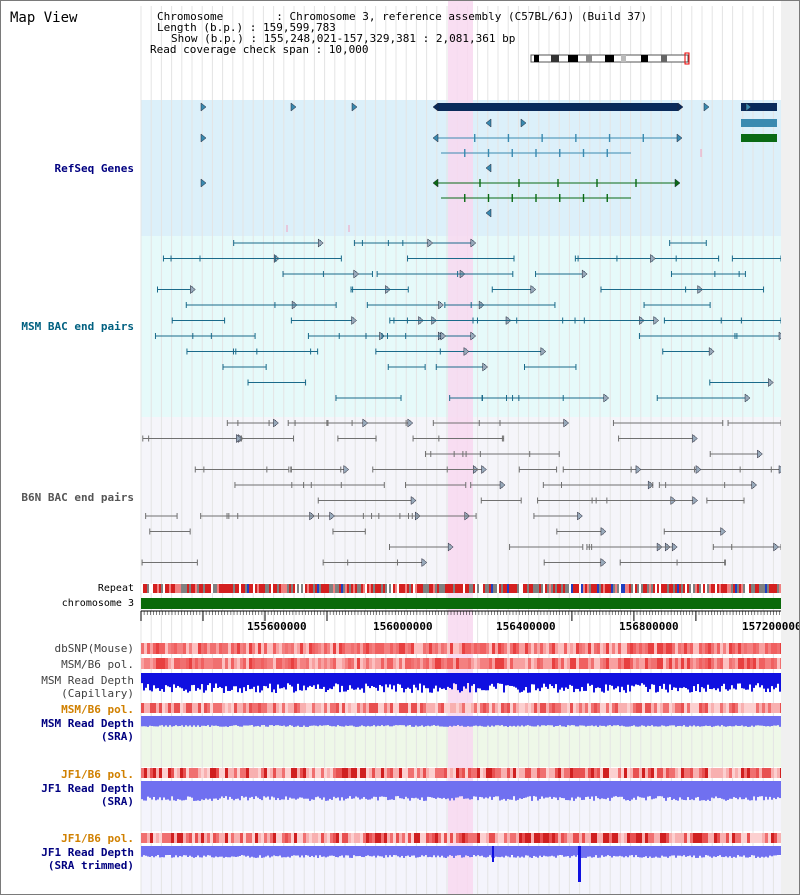  Describe the element at coordinates (77, 497) in the screenshot. I see `track-label-b6n-bac: B6N BAC end pairs` at that location.